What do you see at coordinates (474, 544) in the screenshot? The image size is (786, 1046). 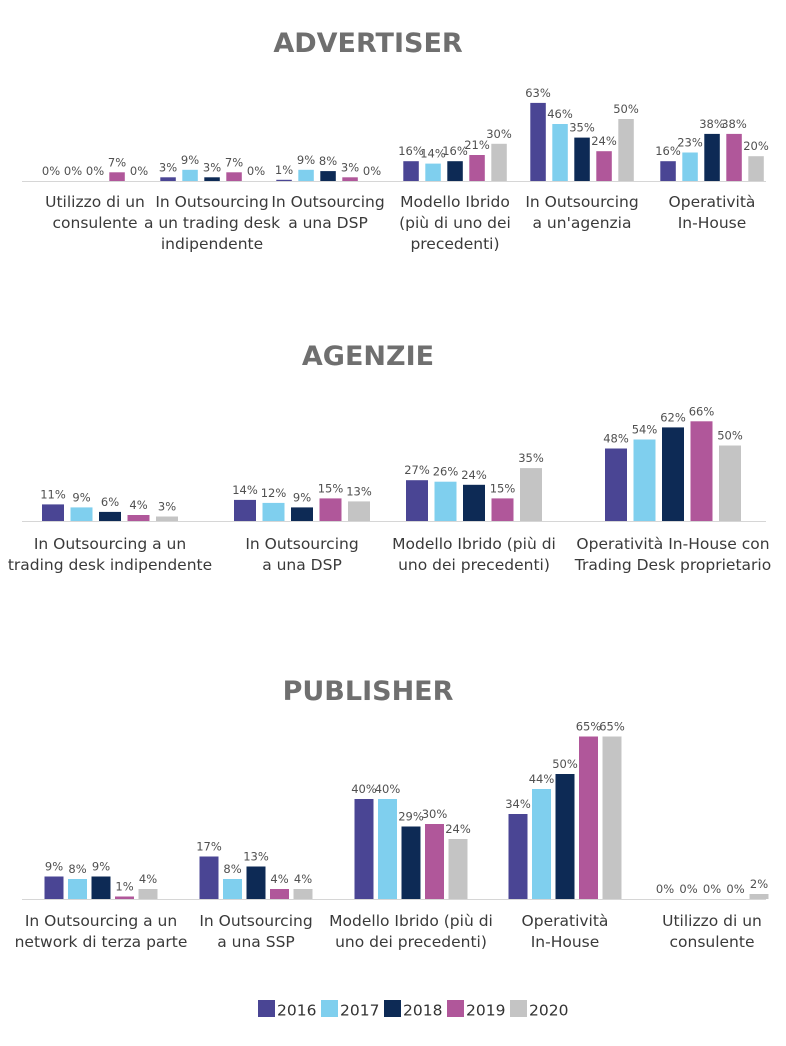 I see `category-label: Modello Ibrido (più di` at bounding box center [474, 544].